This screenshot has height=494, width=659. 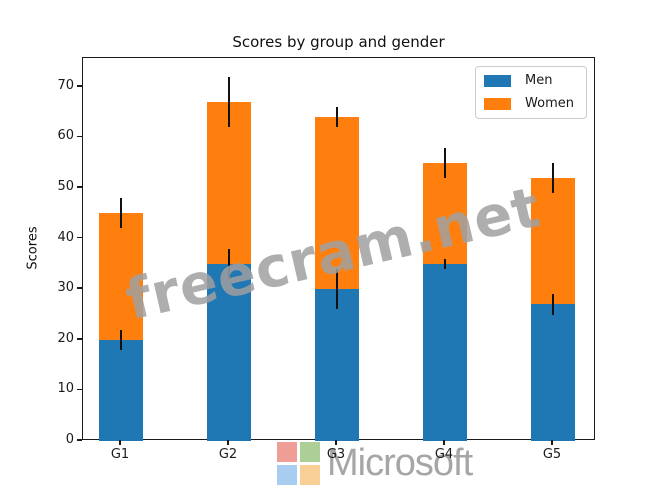 I want to click on x-tick-label-g5: G5, so click(x=552, y=454).